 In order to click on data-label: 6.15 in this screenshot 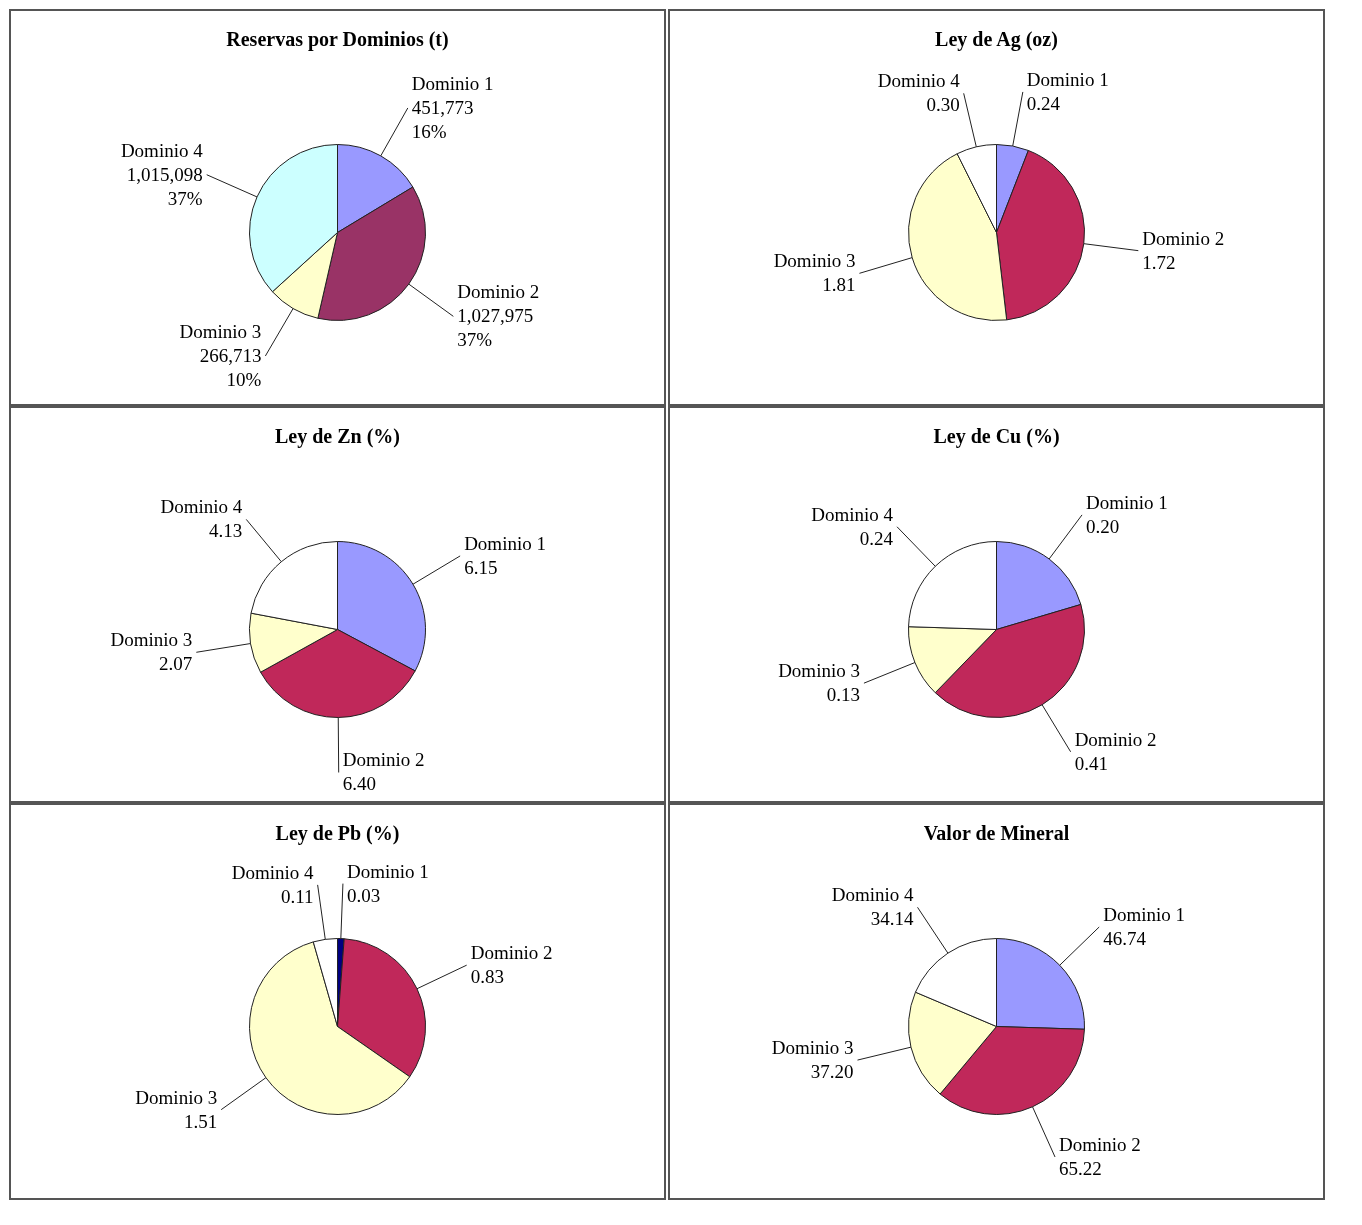, I will do `click(481, 567)`.